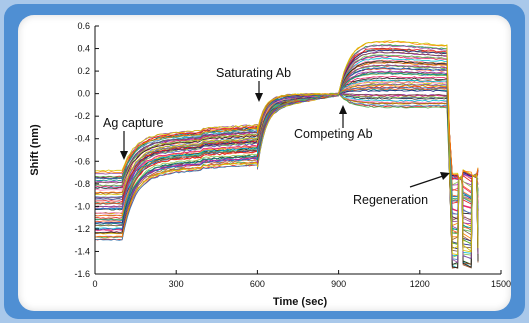 The width and height of the screenshot is (529, 323). I want to click on arrowhead-saturating-ab, so click(259, 97).